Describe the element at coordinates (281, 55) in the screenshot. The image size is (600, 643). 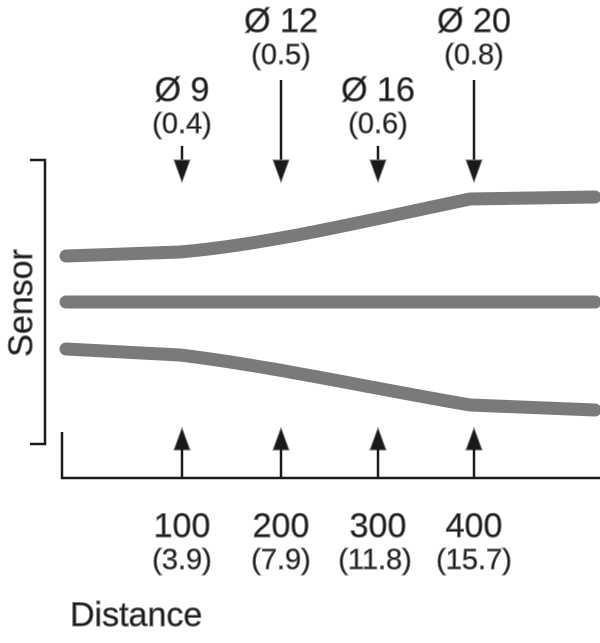
I see `diameter-inch: (0.5)` at that location.